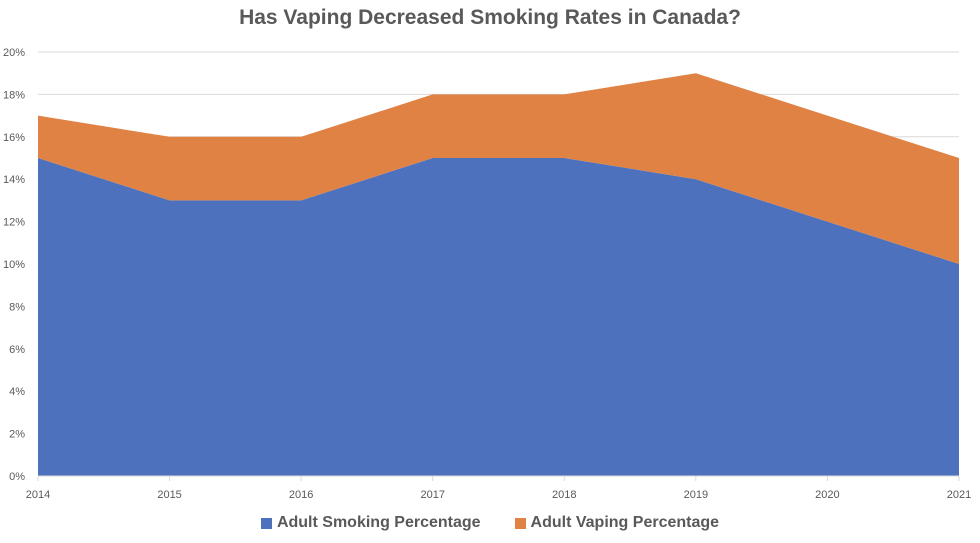 This screenshot has height=543, width=980. Describe the element at coordinates (432, 495) in the screenshot. I see `x-tick-label: 2017` at that location.